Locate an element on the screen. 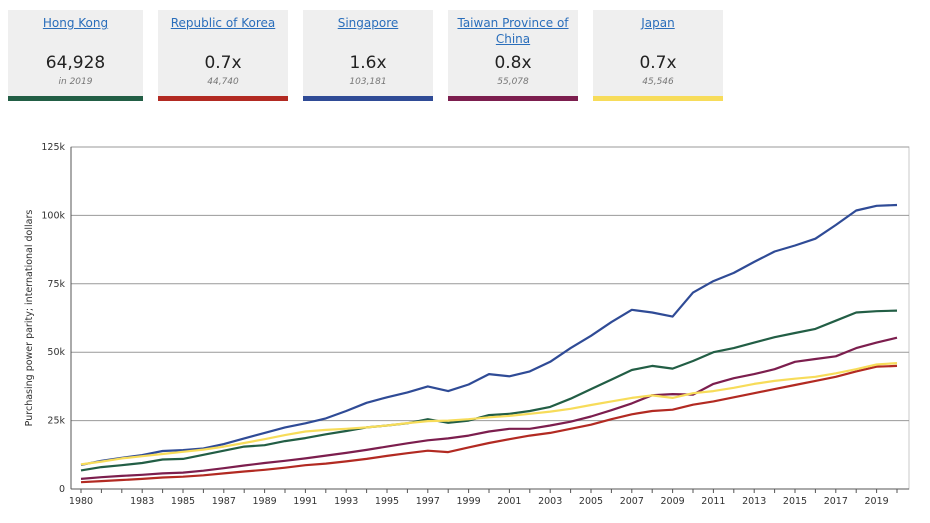  x-tick-label: 2005 is located at coordinates (591, 501).